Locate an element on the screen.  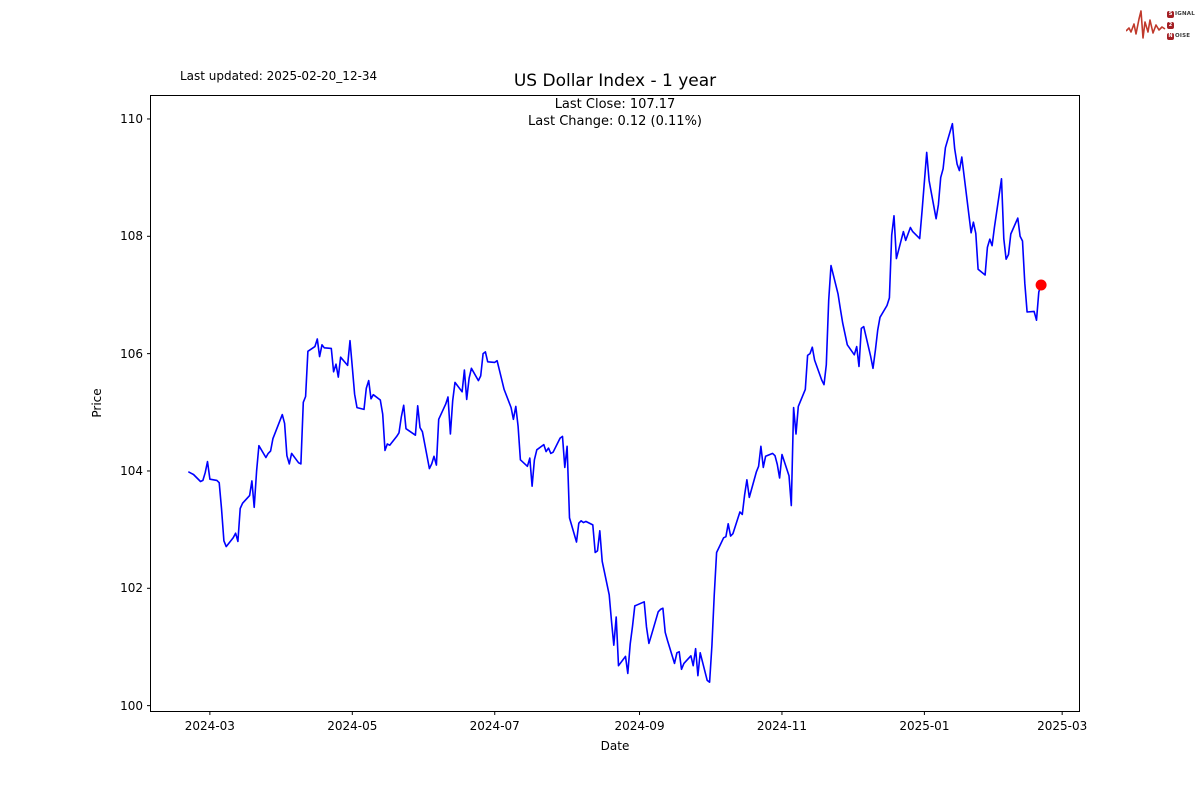
logo-letter-n: N is located at coordinates (1170, 36).